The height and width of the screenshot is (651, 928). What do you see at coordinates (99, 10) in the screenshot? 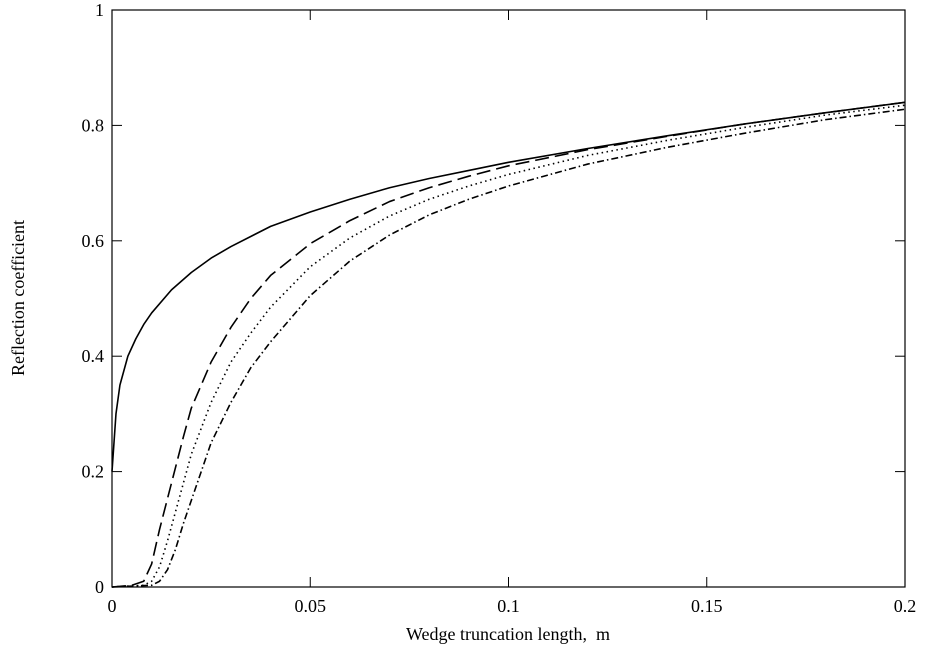
I see `y-tick-label: 1` at bounding box center [99, 10].